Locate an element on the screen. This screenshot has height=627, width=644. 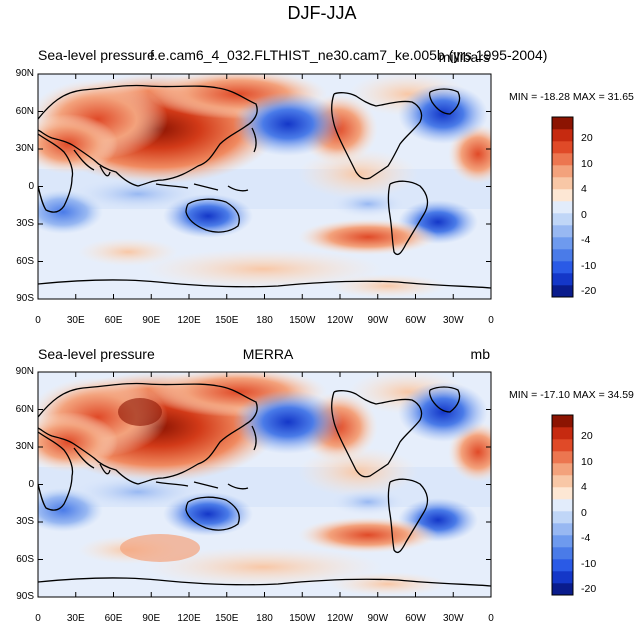
panel2-lon-label: 60W is located at coordinates (415, 618).